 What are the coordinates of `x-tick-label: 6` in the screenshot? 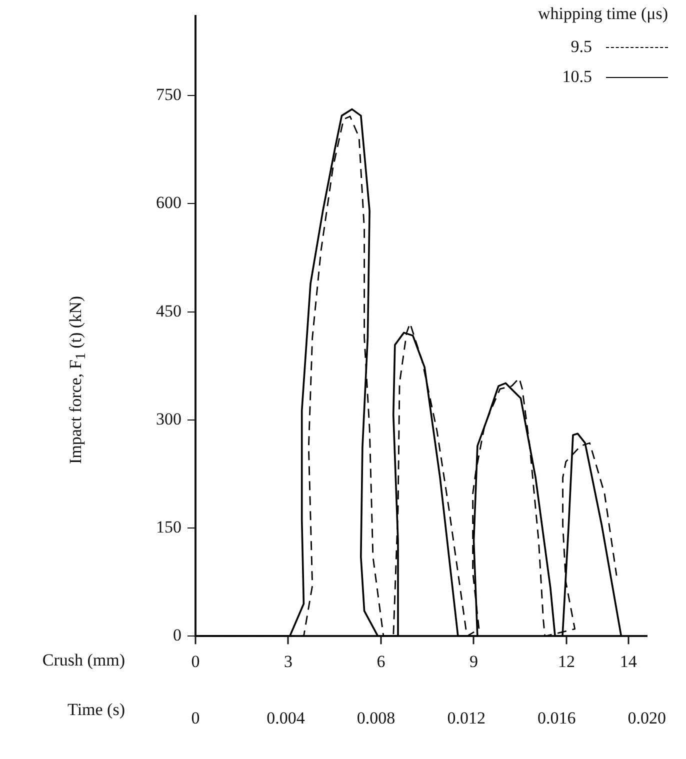 It's located at (381, 661).